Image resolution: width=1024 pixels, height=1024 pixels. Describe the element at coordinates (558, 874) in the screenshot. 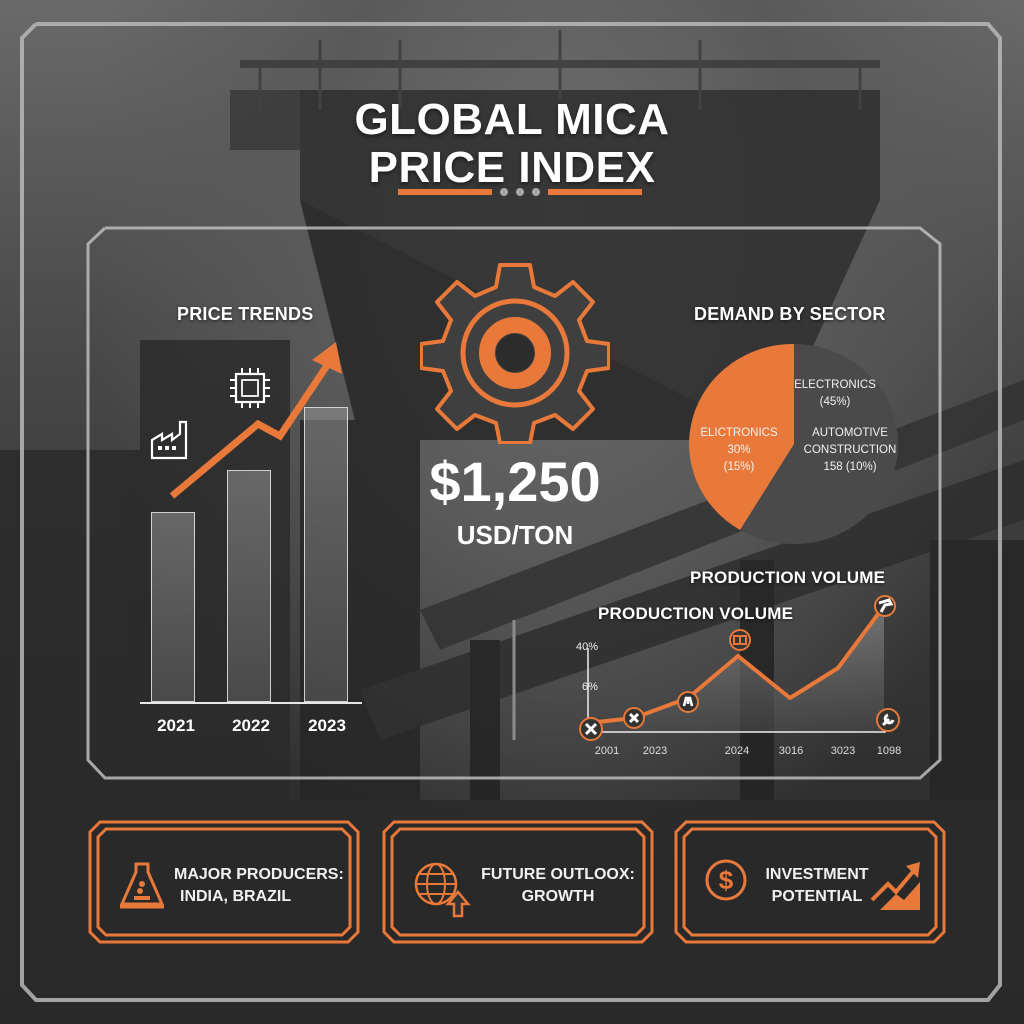

I see `card-line-1: FUTURE OUTLOOX:` at that location.